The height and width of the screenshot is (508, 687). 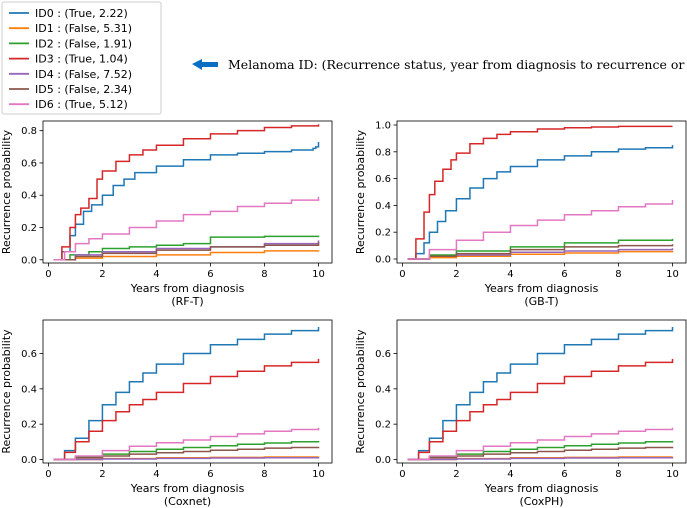 I want to click on chart-subtitle: (RF-T), so click(x=187, y=301).